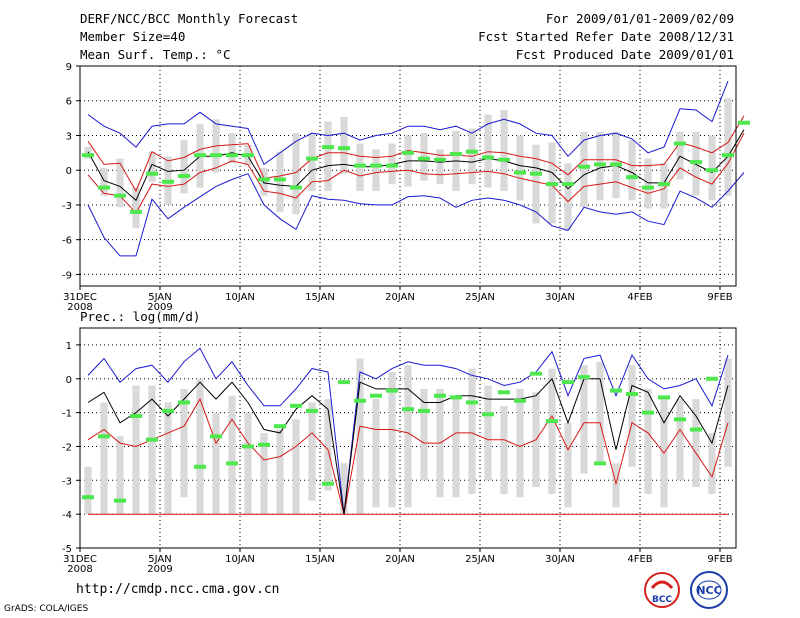 The image size is (800, 618). Describe the element at coordinates (80, 297) in the screenshot. I see `temp-xtick-label: 31DEC` at that location.